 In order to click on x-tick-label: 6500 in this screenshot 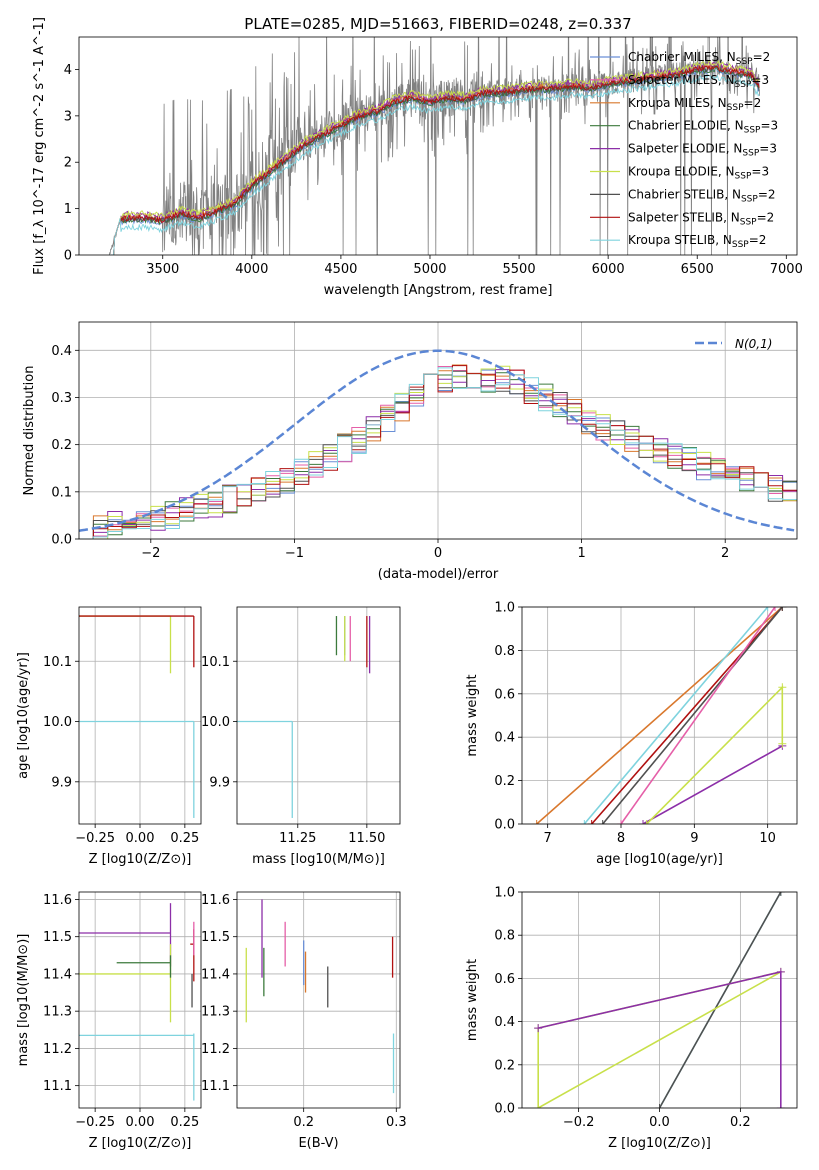, I will do `click(697, 269)`.